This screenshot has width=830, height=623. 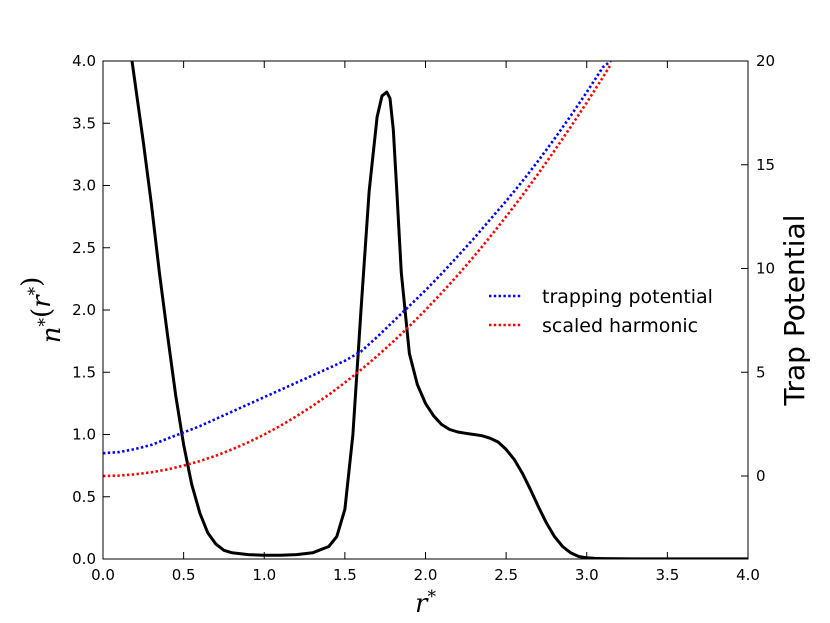 What do you see at coordinates (84, 435) in the screenshot?
I see `y-left-tick-label: 1.0` at bounding box center [84, 435].